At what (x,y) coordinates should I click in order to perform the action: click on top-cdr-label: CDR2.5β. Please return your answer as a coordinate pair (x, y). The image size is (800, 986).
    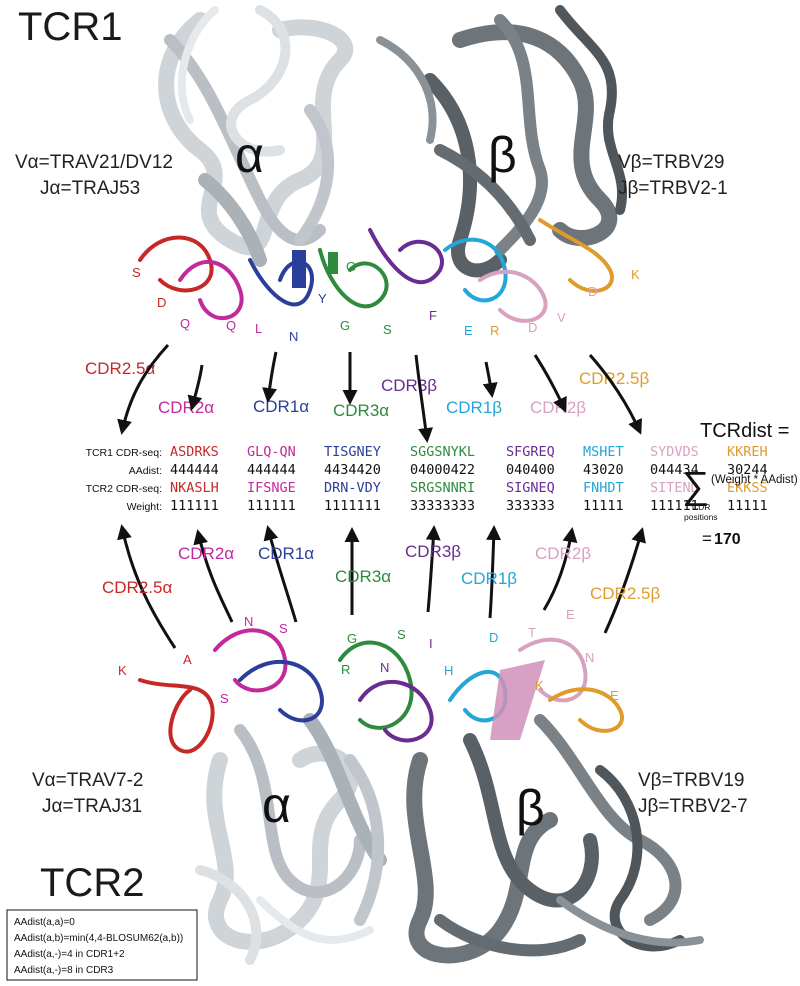
    Looking at the image, I should click on (614, 378).